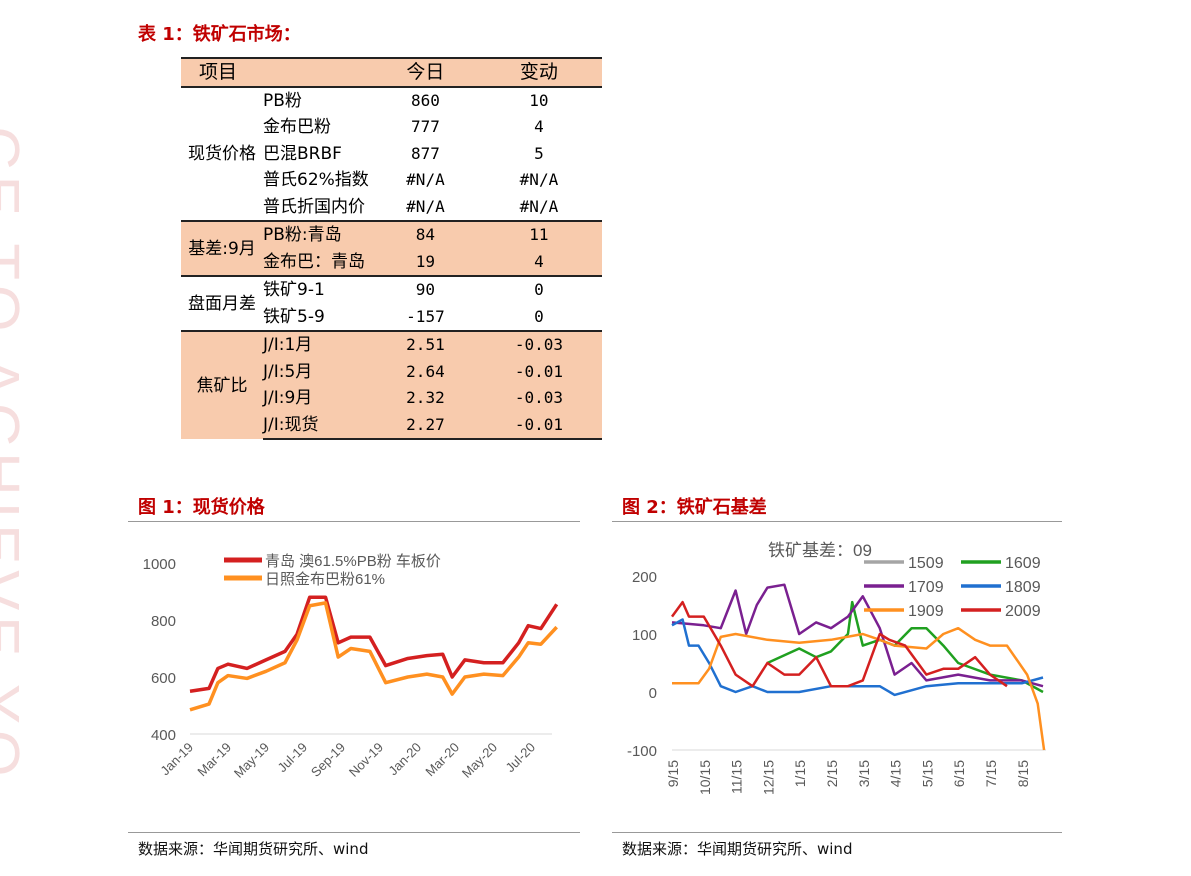 This screenshot has height=876, width=1191. I want to click on table-row: 普氏折国内价 #N/A #N/A, so click(391, 208).